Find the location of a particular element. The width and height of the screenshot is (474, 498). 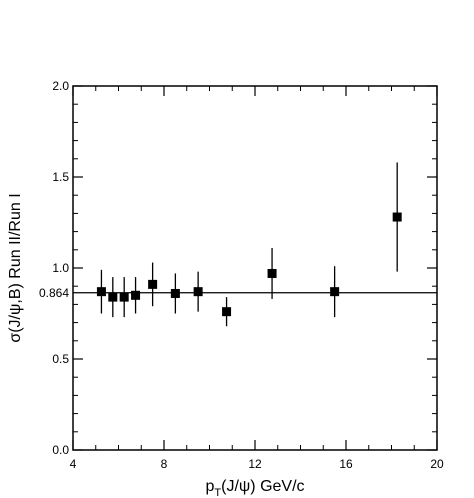

y-tick-label: 1.5 is located at coordinates (60, 177).